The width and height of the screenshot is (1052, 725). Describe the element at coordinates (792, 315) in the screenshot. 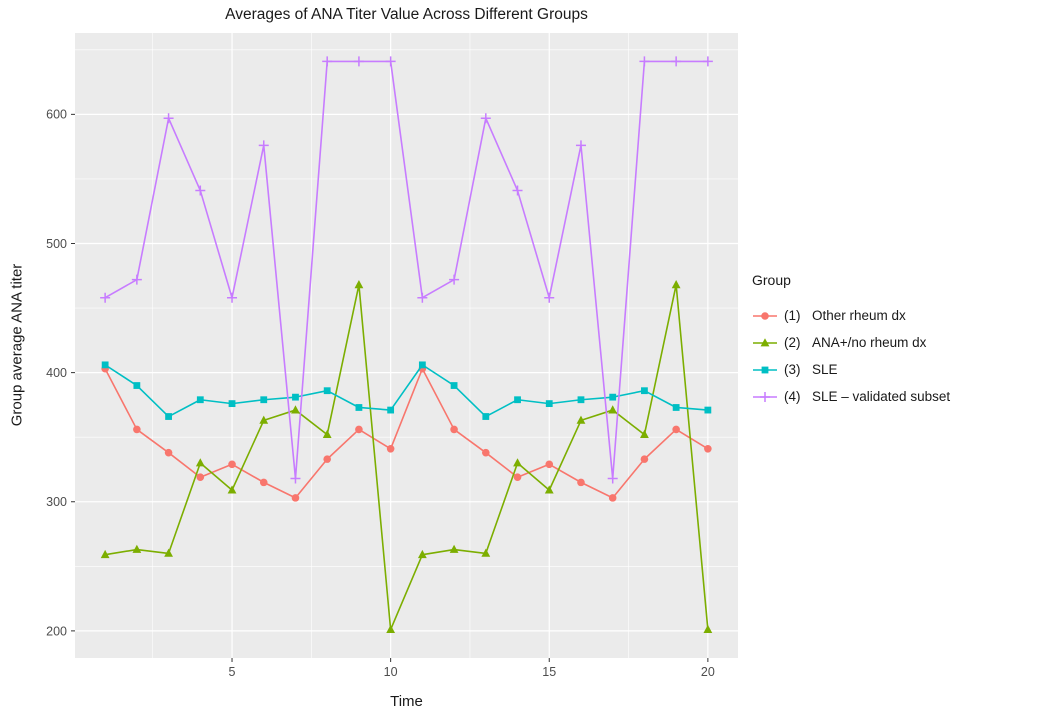

I see `legend-item-number: (1)` at that location.